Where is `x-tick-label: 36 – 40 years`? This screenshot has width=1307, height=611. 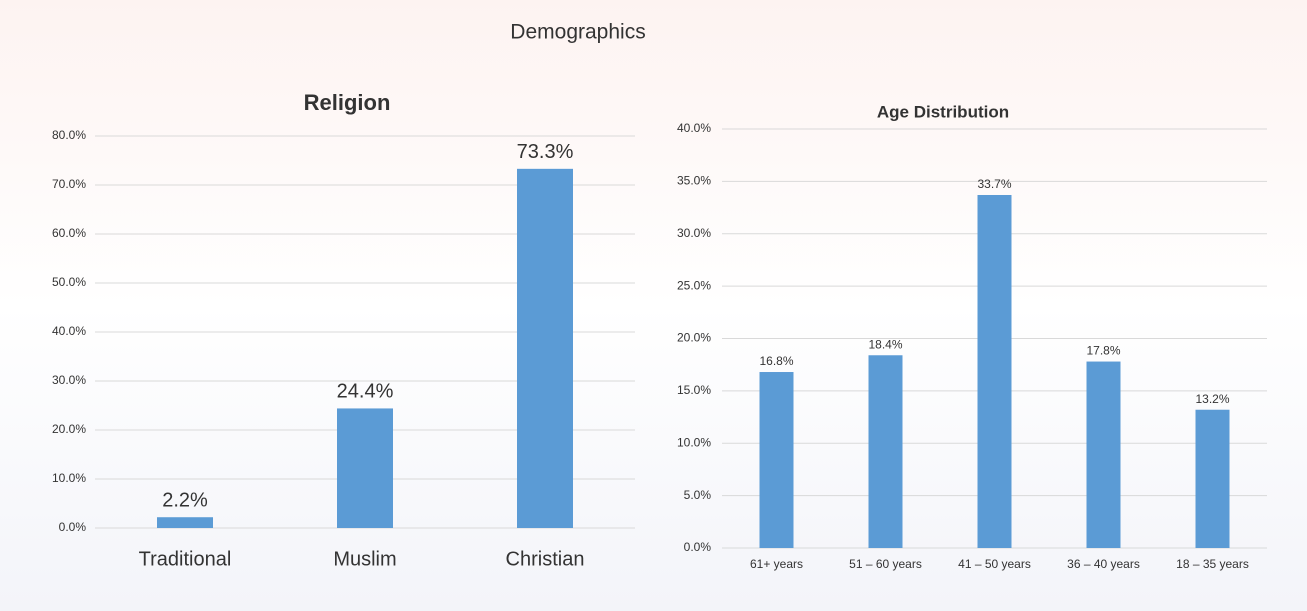
x-tick-label: 36 – 40 years is located at coordinates (1103, 564).